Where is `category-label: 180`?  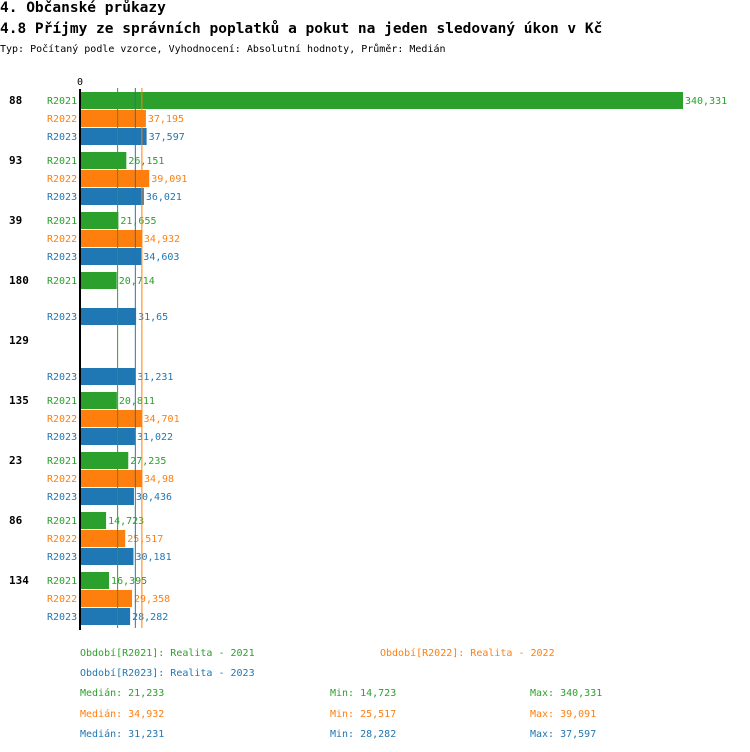
category-label: 180 is located at coordinates (19, 280).